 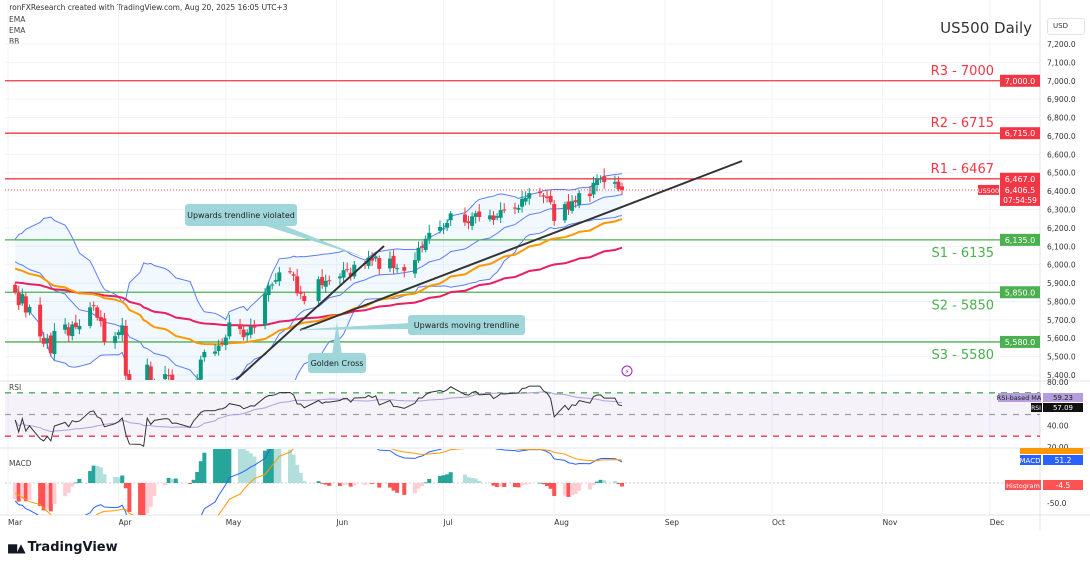 What do you see at coordinates (17, 30) in the screenshot?
I see `indicator-ema-100-legend: EMA` at bounding box center [17, 30].